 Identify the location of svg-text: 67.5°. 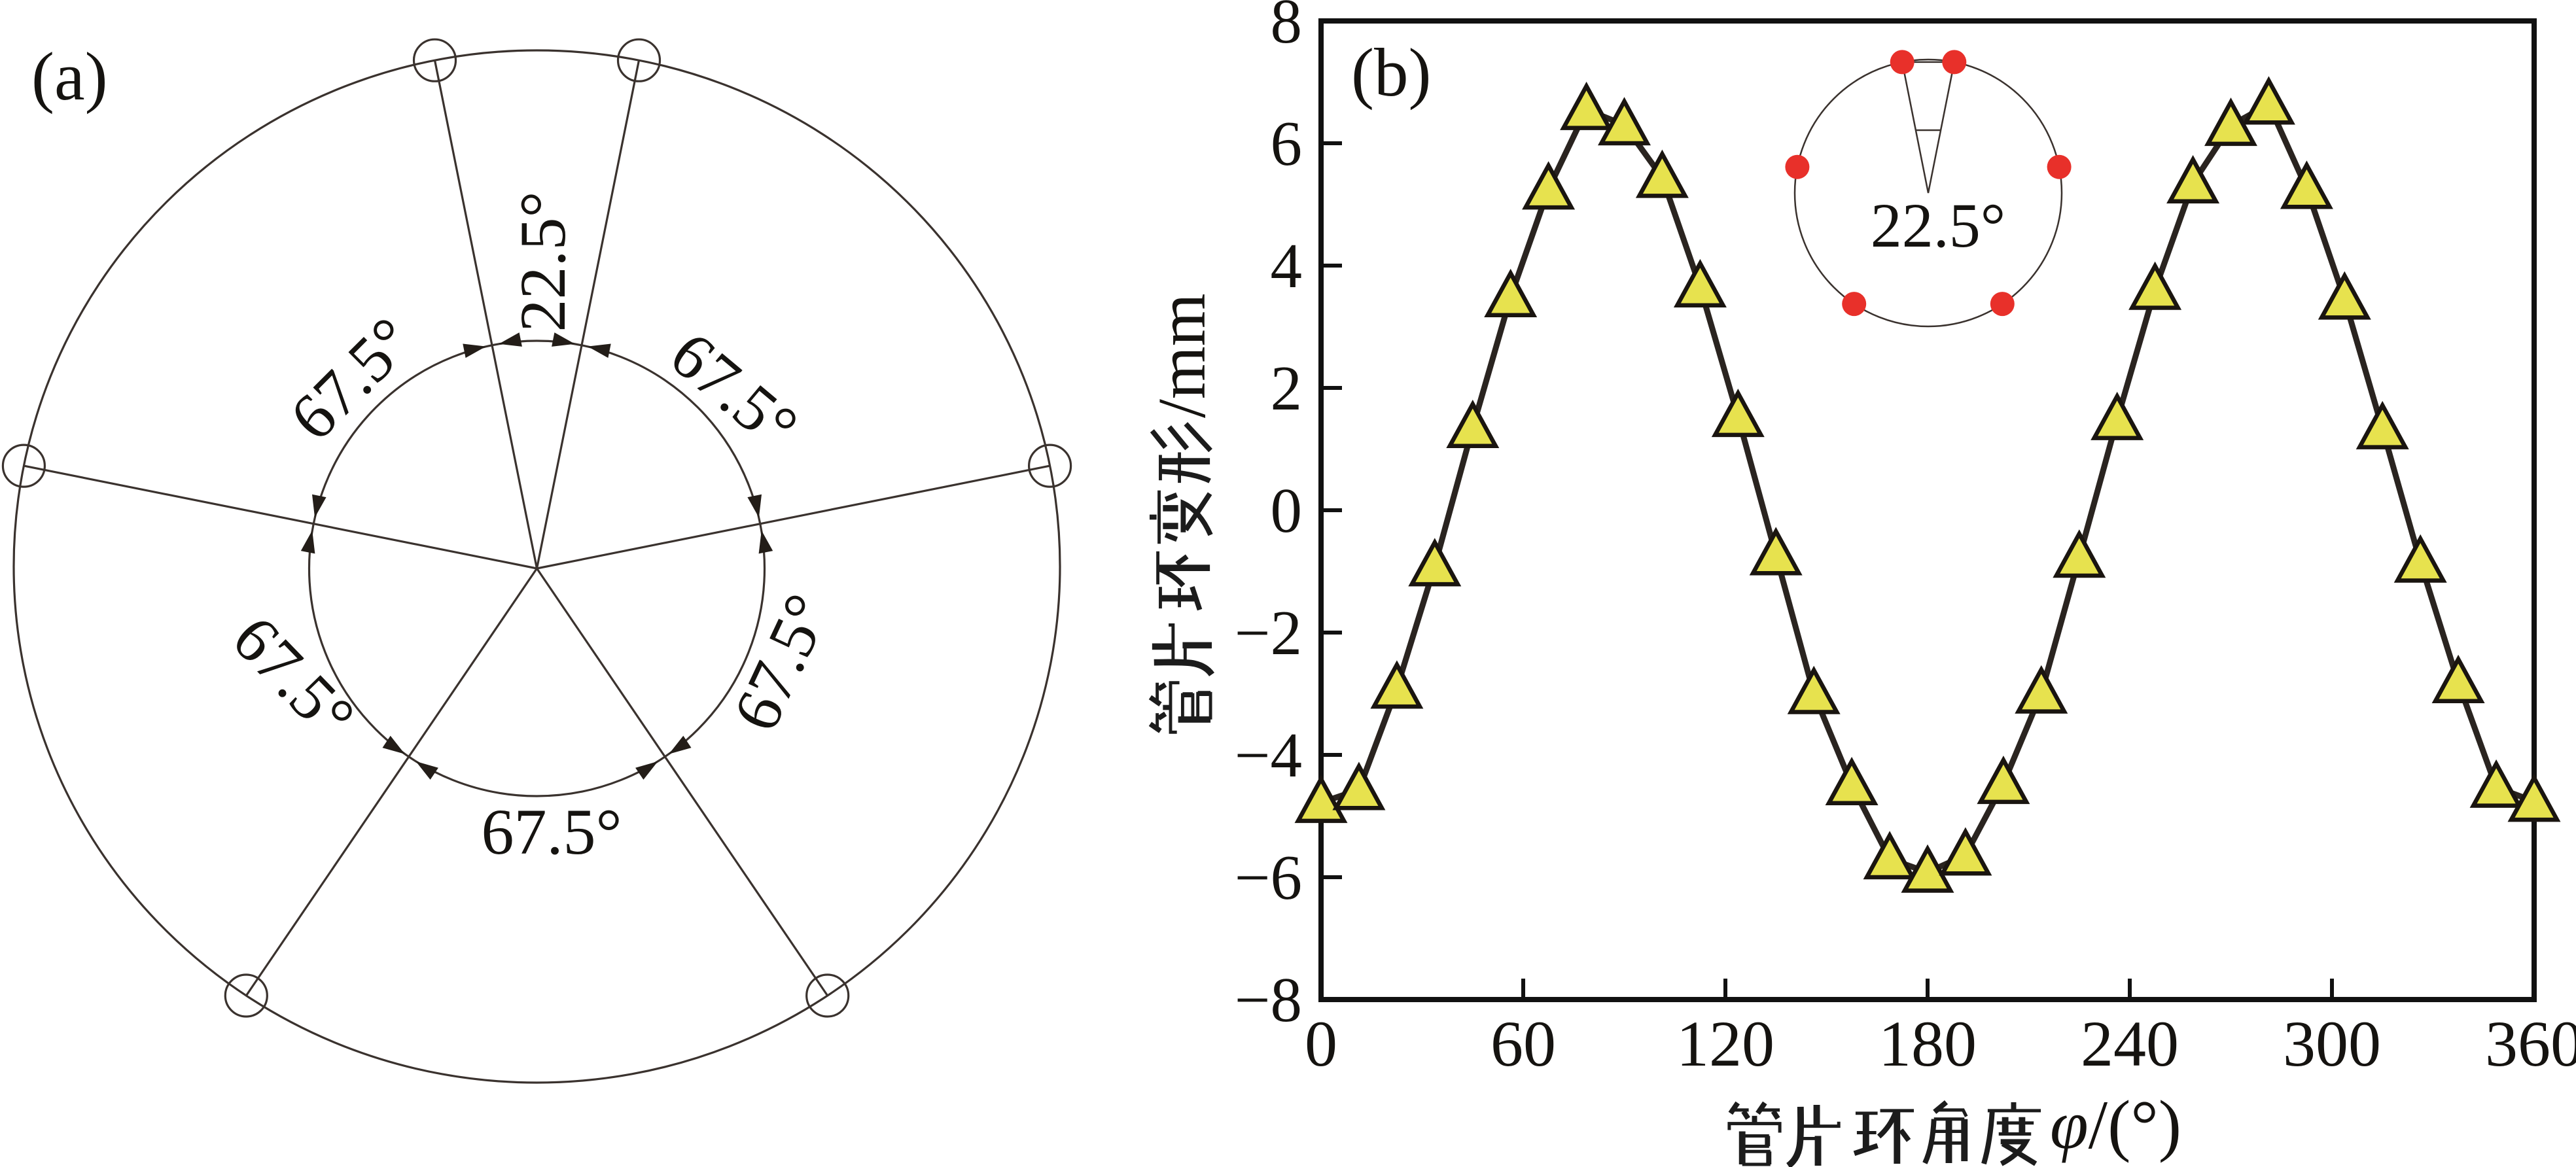
(552, 831).